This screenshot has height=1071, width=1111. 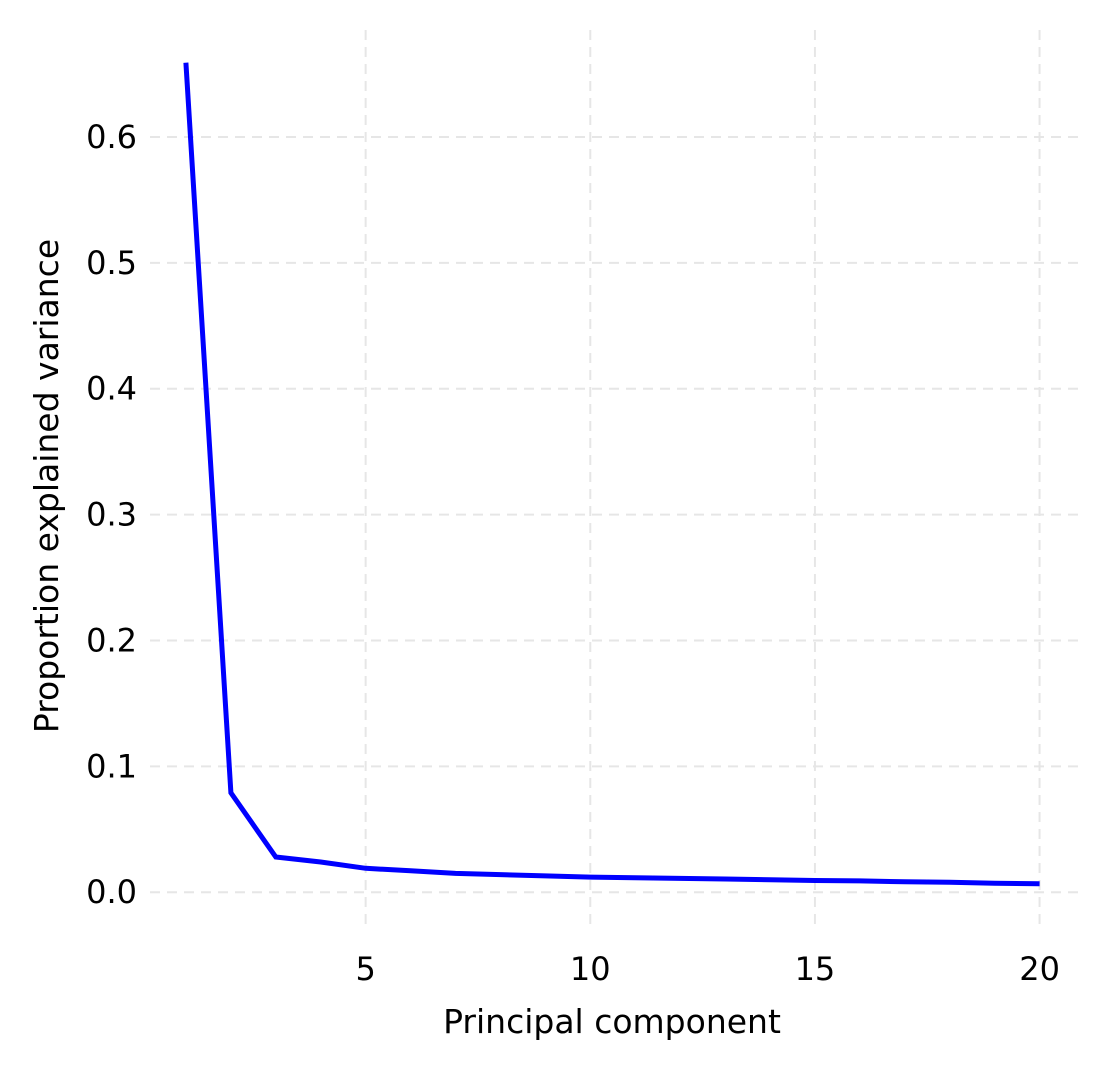 What do you see at coordinates (1039, 969) in the screenshot?
I see `x-tick-label: 20` at bounding box center [1039, 969].